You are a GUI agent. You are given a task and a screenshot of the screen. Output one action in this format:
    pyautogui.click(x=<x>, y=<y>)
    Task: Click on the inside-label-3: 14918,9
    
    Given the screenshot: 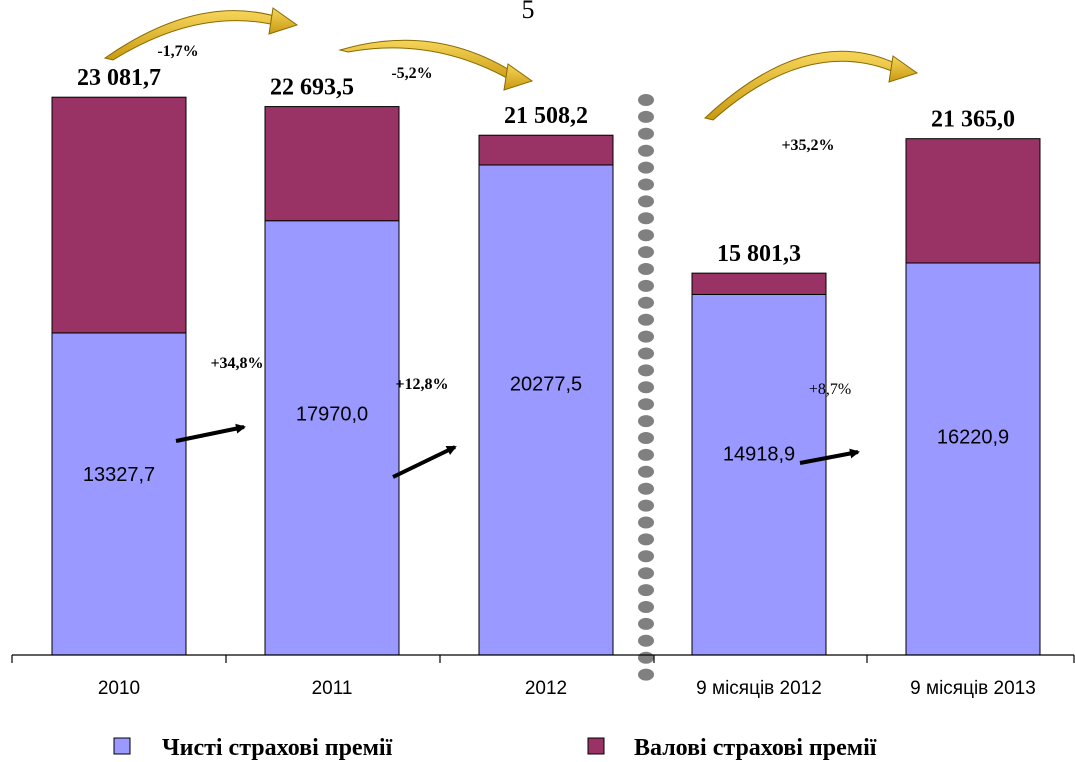 What is the action you would take?
    pyautogui.click(x=759, y=454)
    